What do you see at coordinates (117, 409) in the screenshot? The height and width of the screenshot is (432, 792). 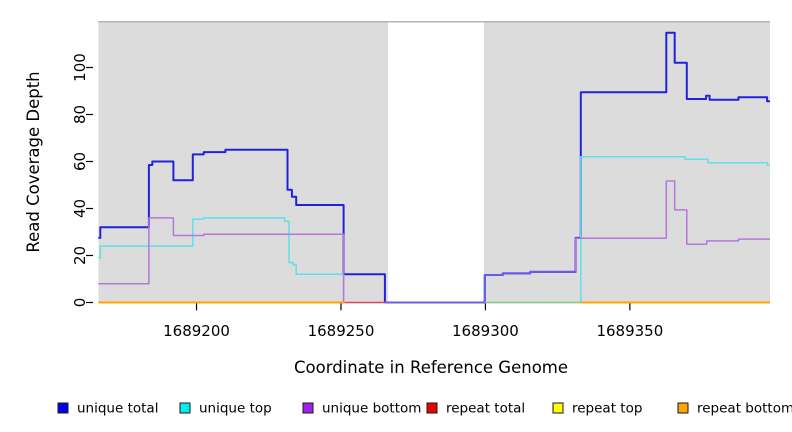 I see `legend-label: unique total` at bounding box center [117, 409].